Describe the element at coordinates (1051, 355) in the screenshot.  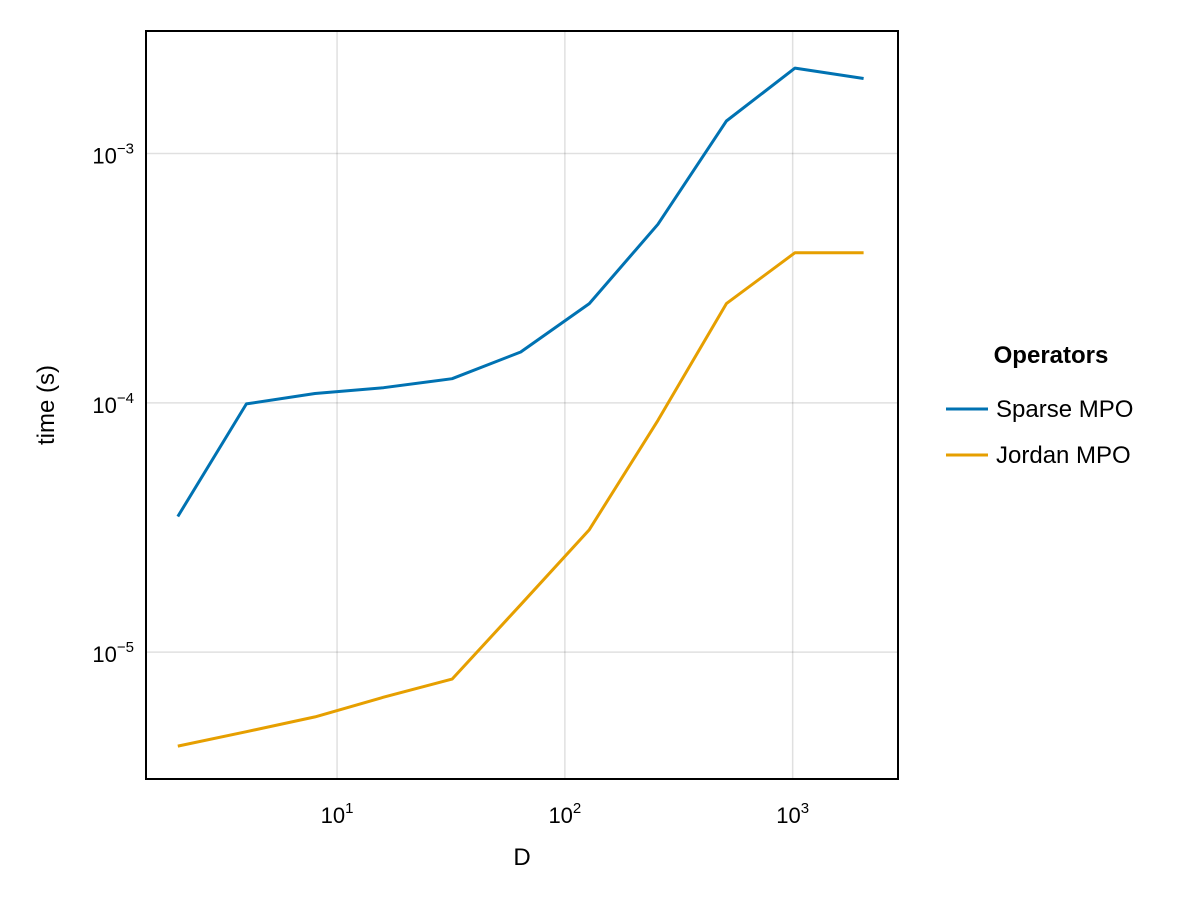
I see `legend-title: Operators` at that location.